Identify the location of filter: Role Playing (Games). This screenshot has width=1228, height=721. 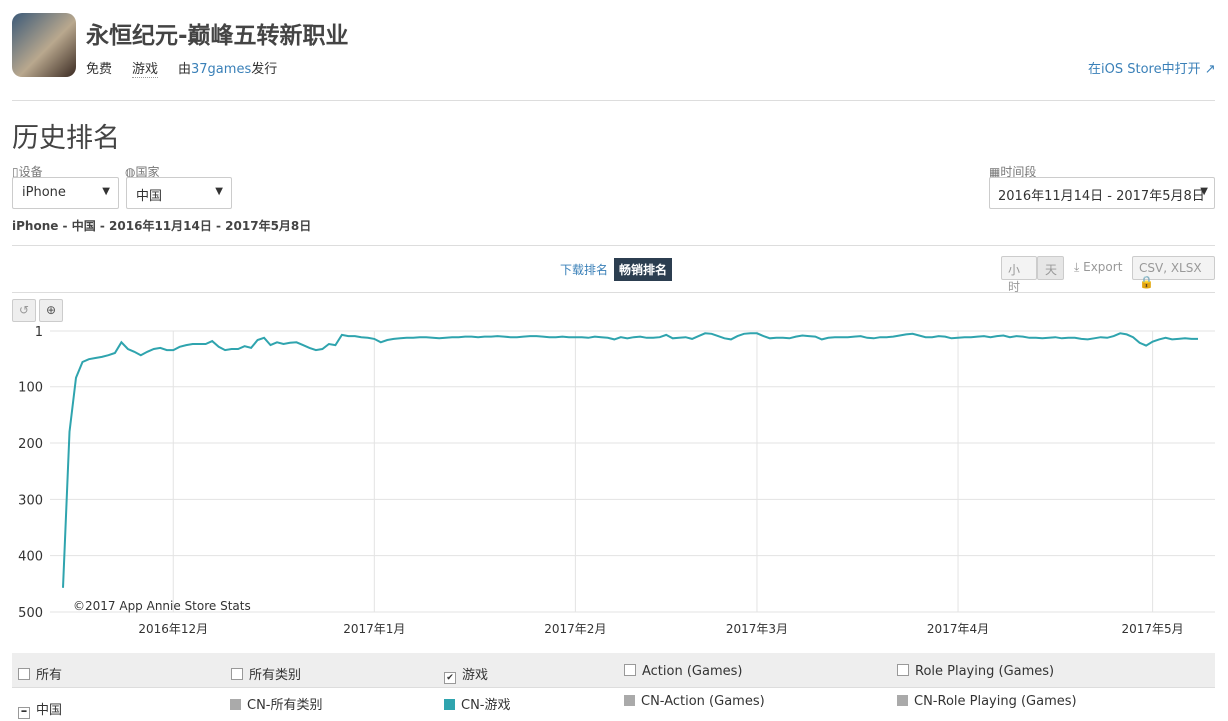
(975, 671).